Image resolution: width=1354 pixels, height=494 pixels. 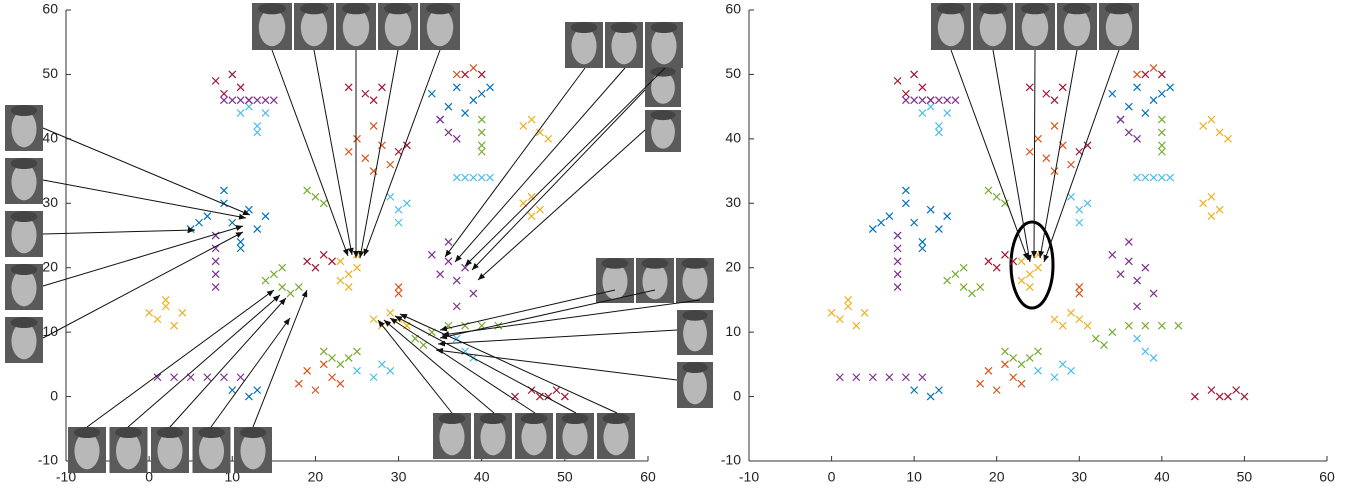 What do you see at coordinates (50, 9) in the screenshot?
I see `y-tick-label: 60` at bounding box center [50, 9].